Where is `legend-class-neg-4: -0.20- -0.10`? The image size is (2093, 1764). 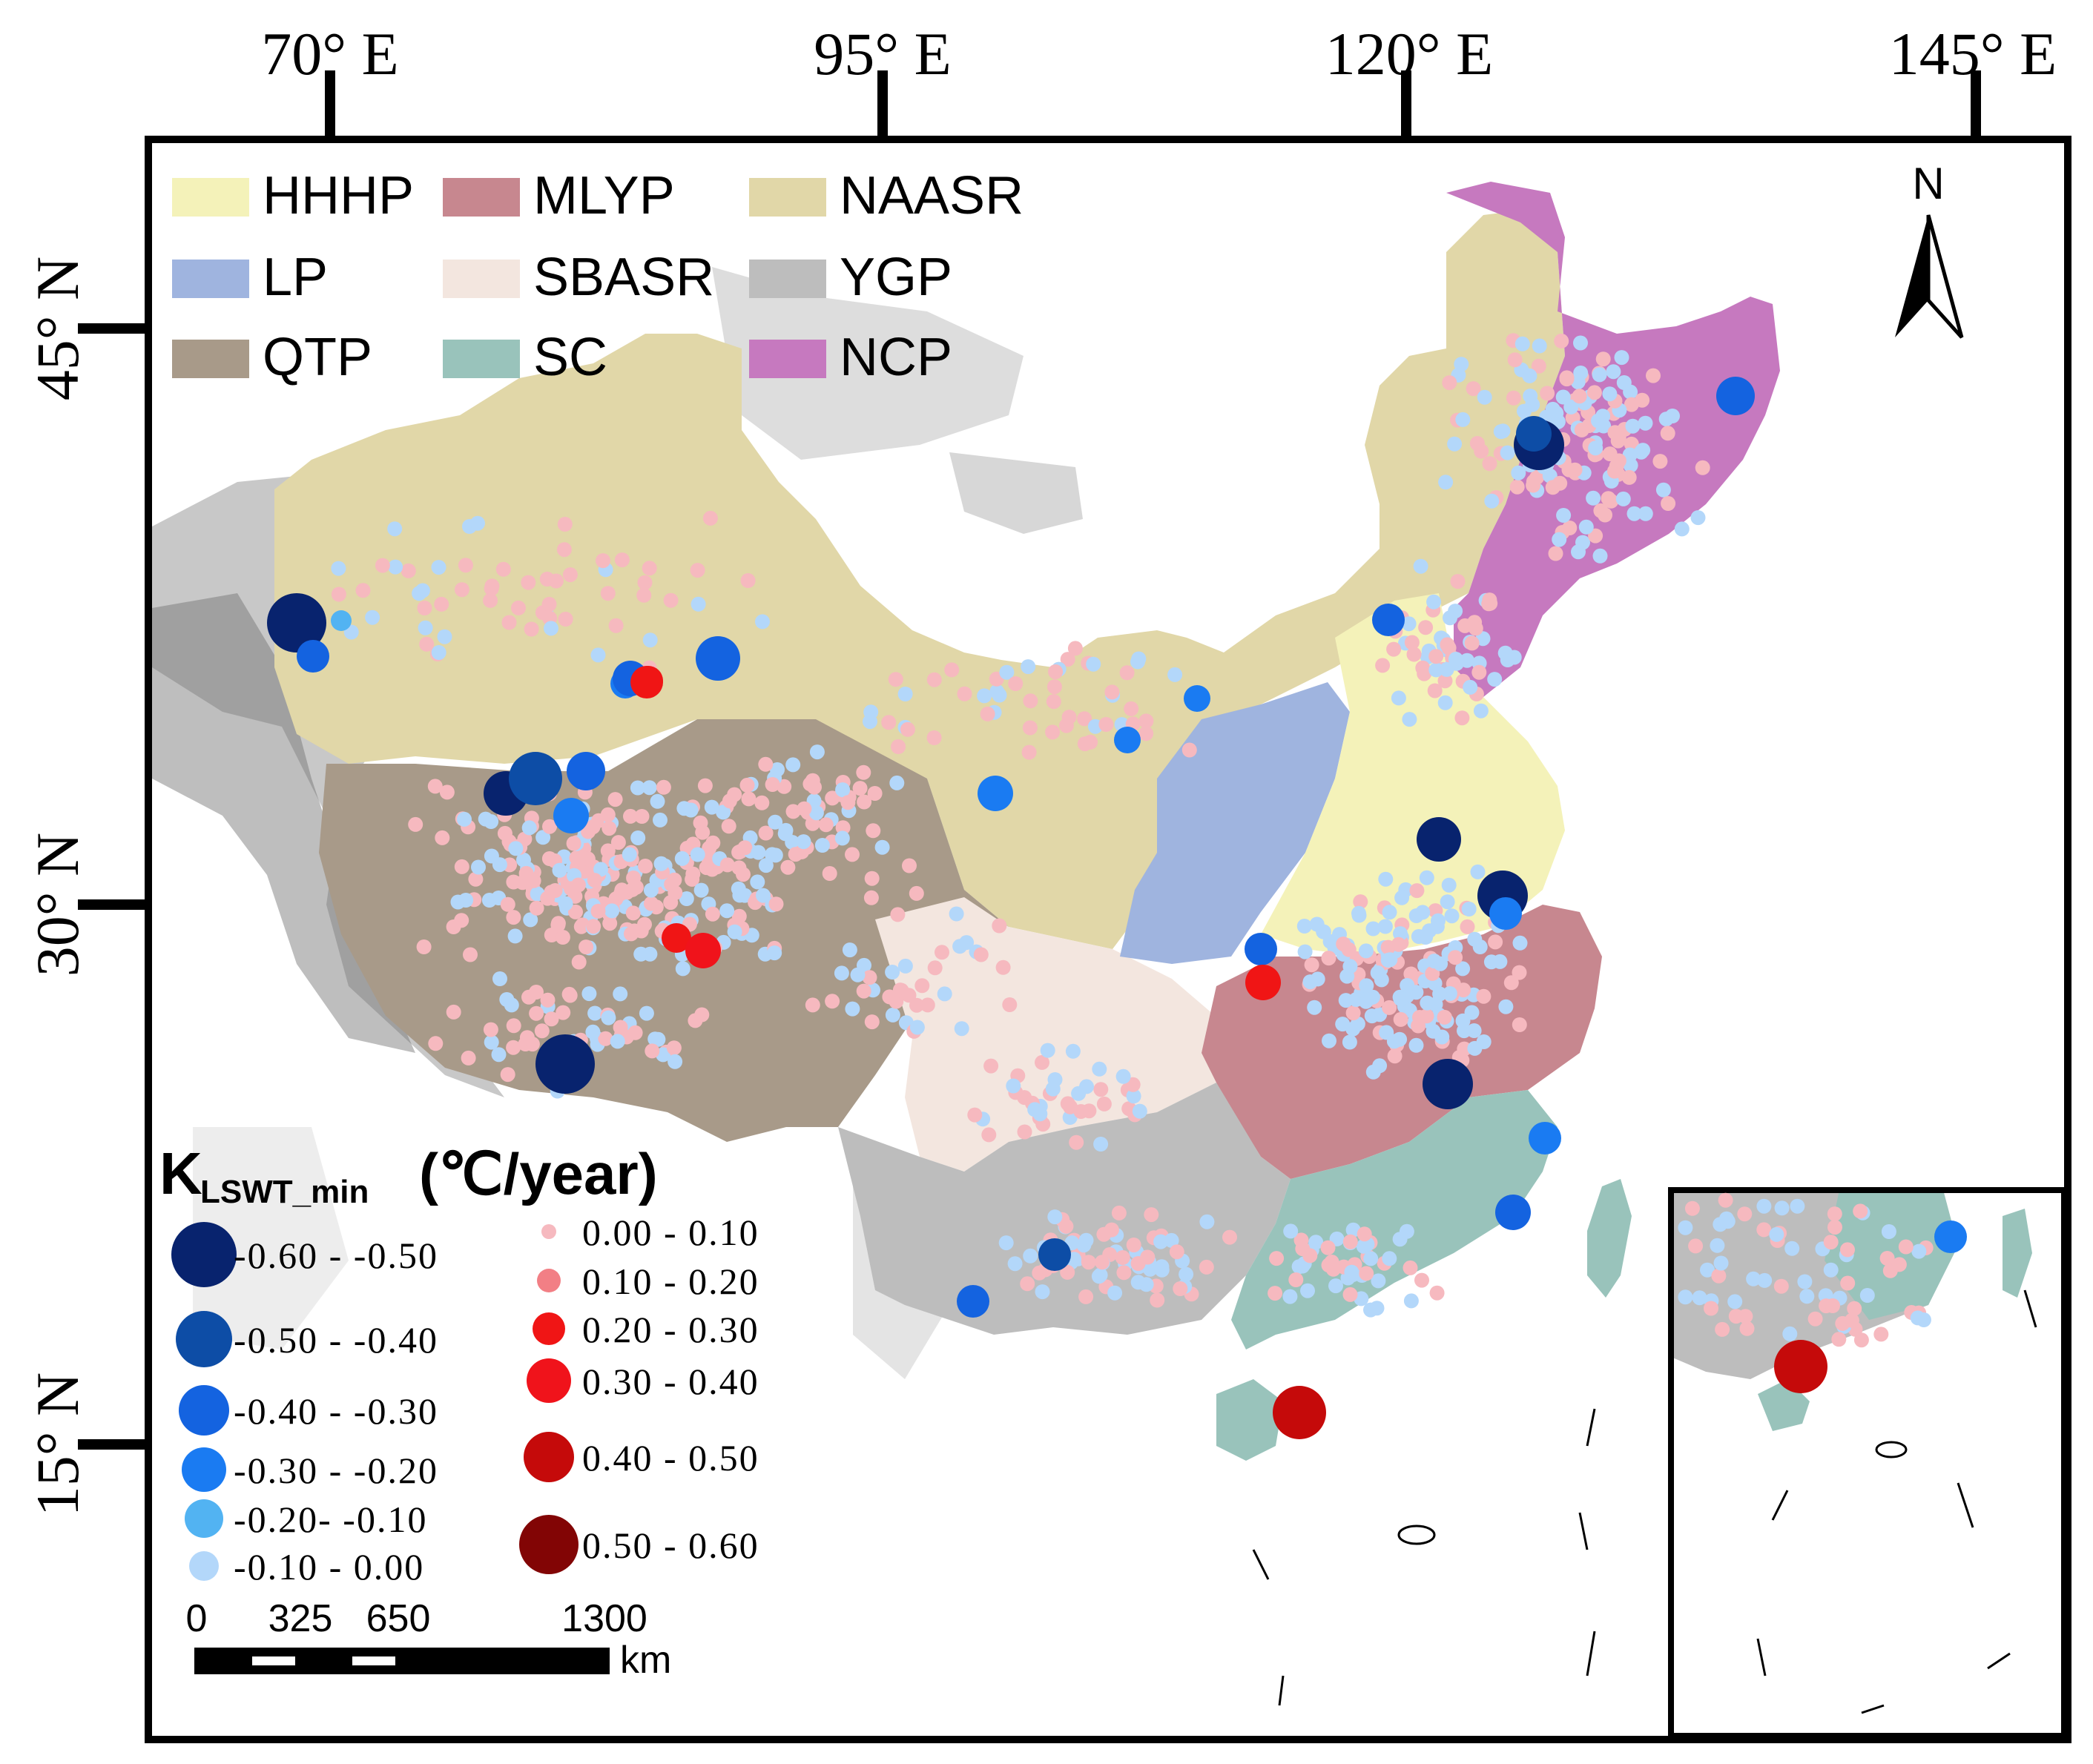 legend-class-neg-4: -0.20- -0.10 is located at coordinates (331, 1520).